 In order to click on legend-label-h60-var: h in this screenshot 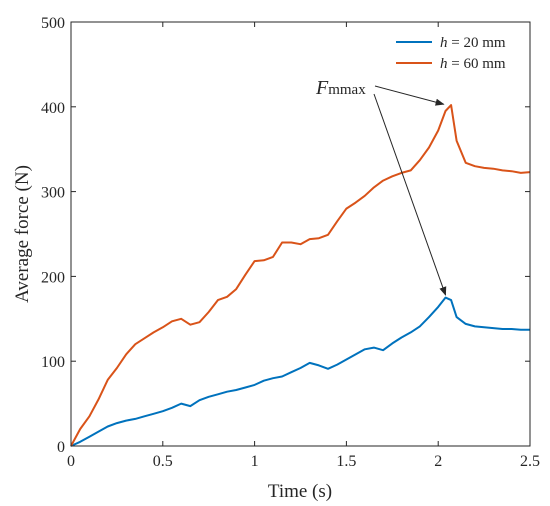, I will do `click(444, 64)`.